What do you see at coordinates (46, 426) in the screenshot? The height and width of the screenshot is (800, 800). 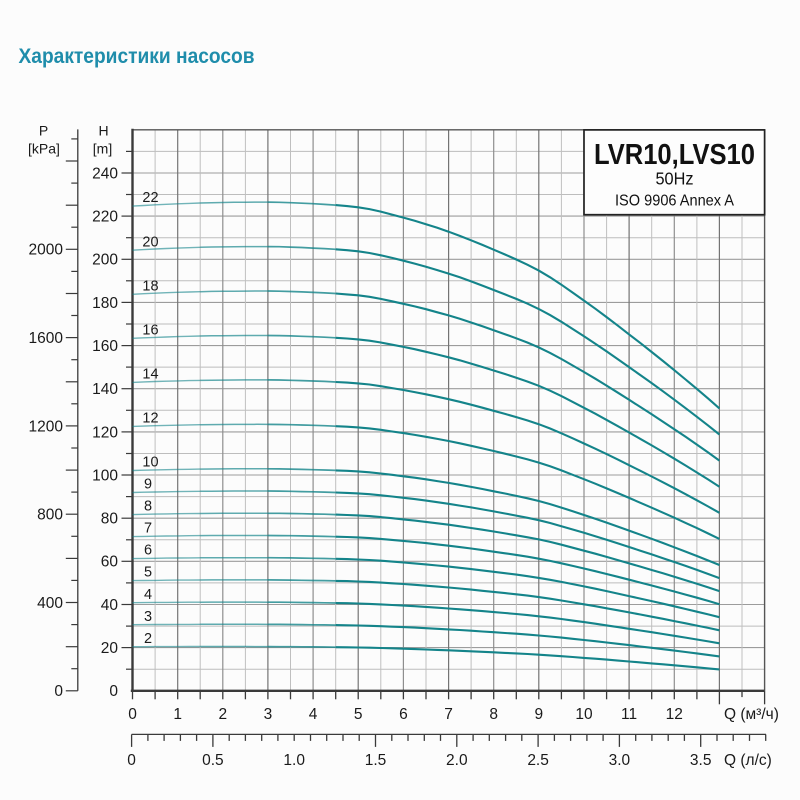 I see `svg-text: 1200` at bounding box center [46, 426].